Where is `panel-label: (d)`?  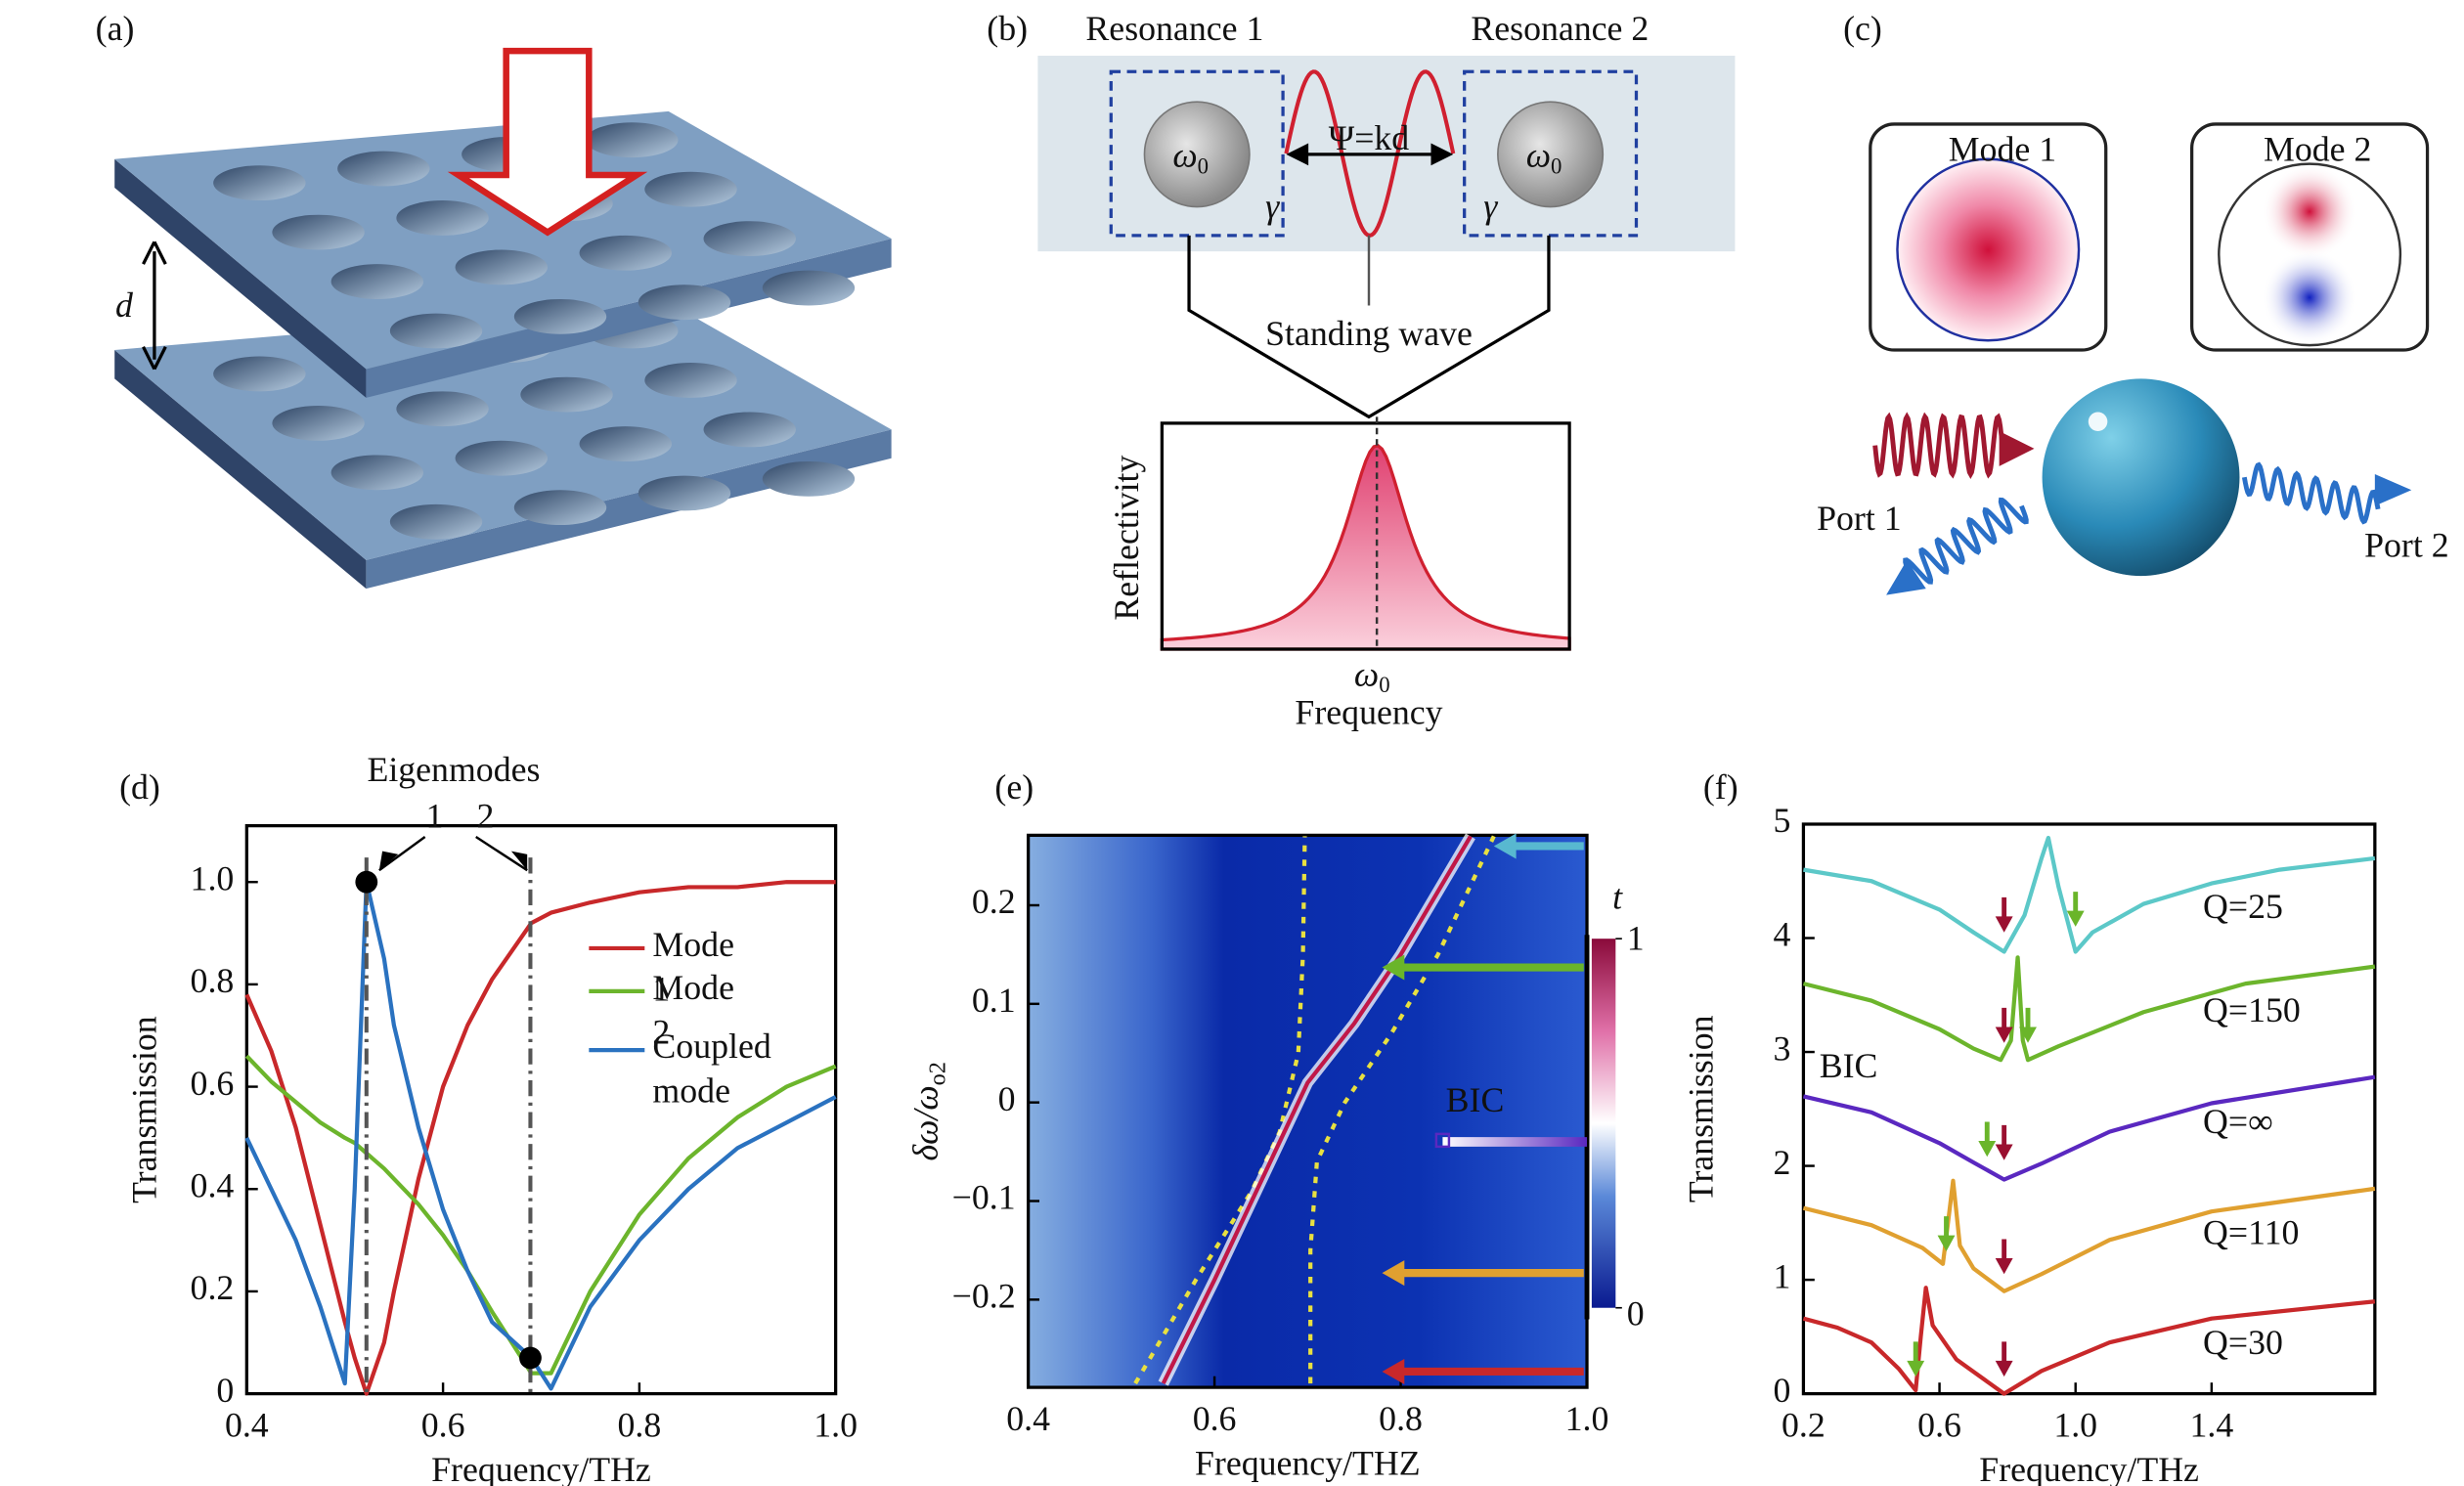
panel-label: (d) is located at coordinates (139, 787).